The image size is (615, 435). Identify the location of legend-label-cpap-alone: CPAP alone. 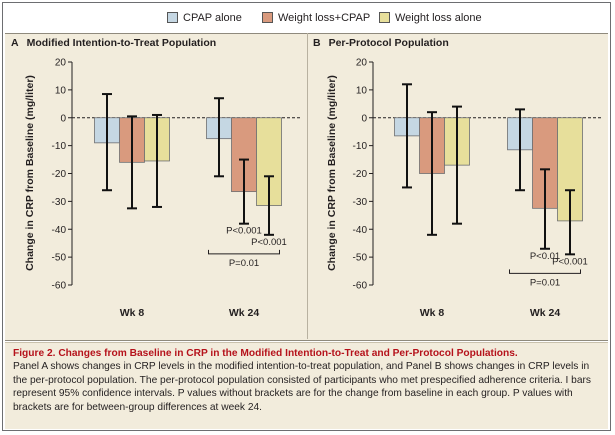
(212, 18).